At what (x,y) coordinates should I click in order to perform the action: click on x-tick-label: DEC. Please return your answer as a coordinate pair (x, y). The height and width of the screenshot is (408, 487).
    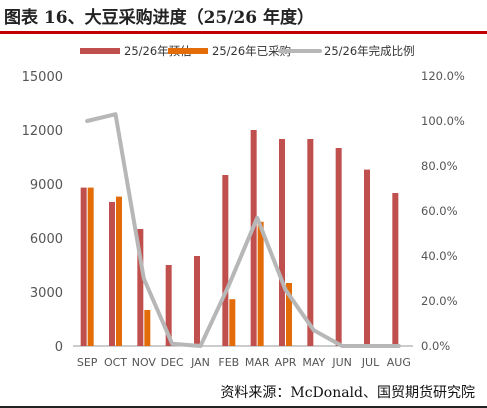
    Looking at the image, I should click on (172, 362).